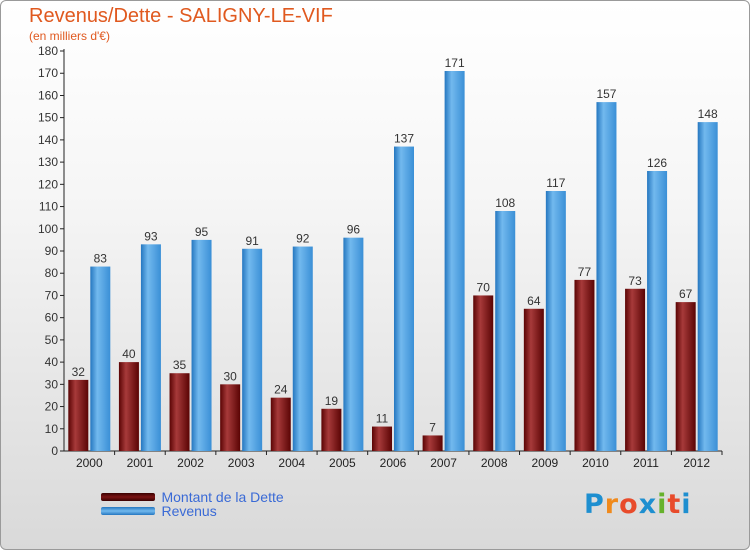 This screenshot has width=750, height=550. I want to click on y-tick-label: 70, so click(52, 295).